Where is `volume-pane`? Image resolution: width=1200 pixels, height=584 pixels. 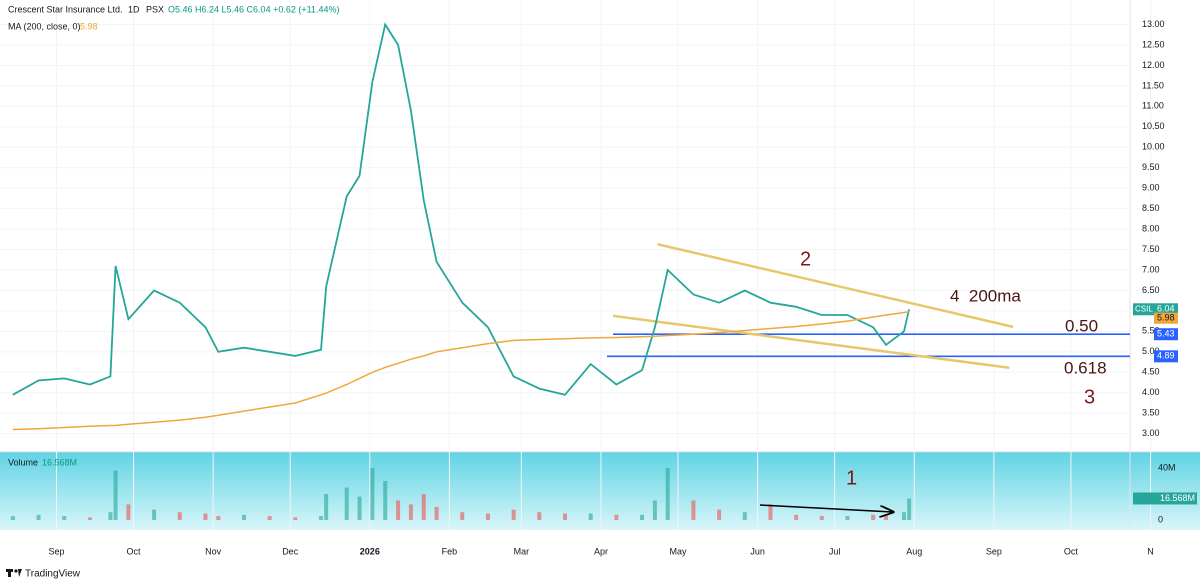
volume-pane is located at coordinates (600, 491).